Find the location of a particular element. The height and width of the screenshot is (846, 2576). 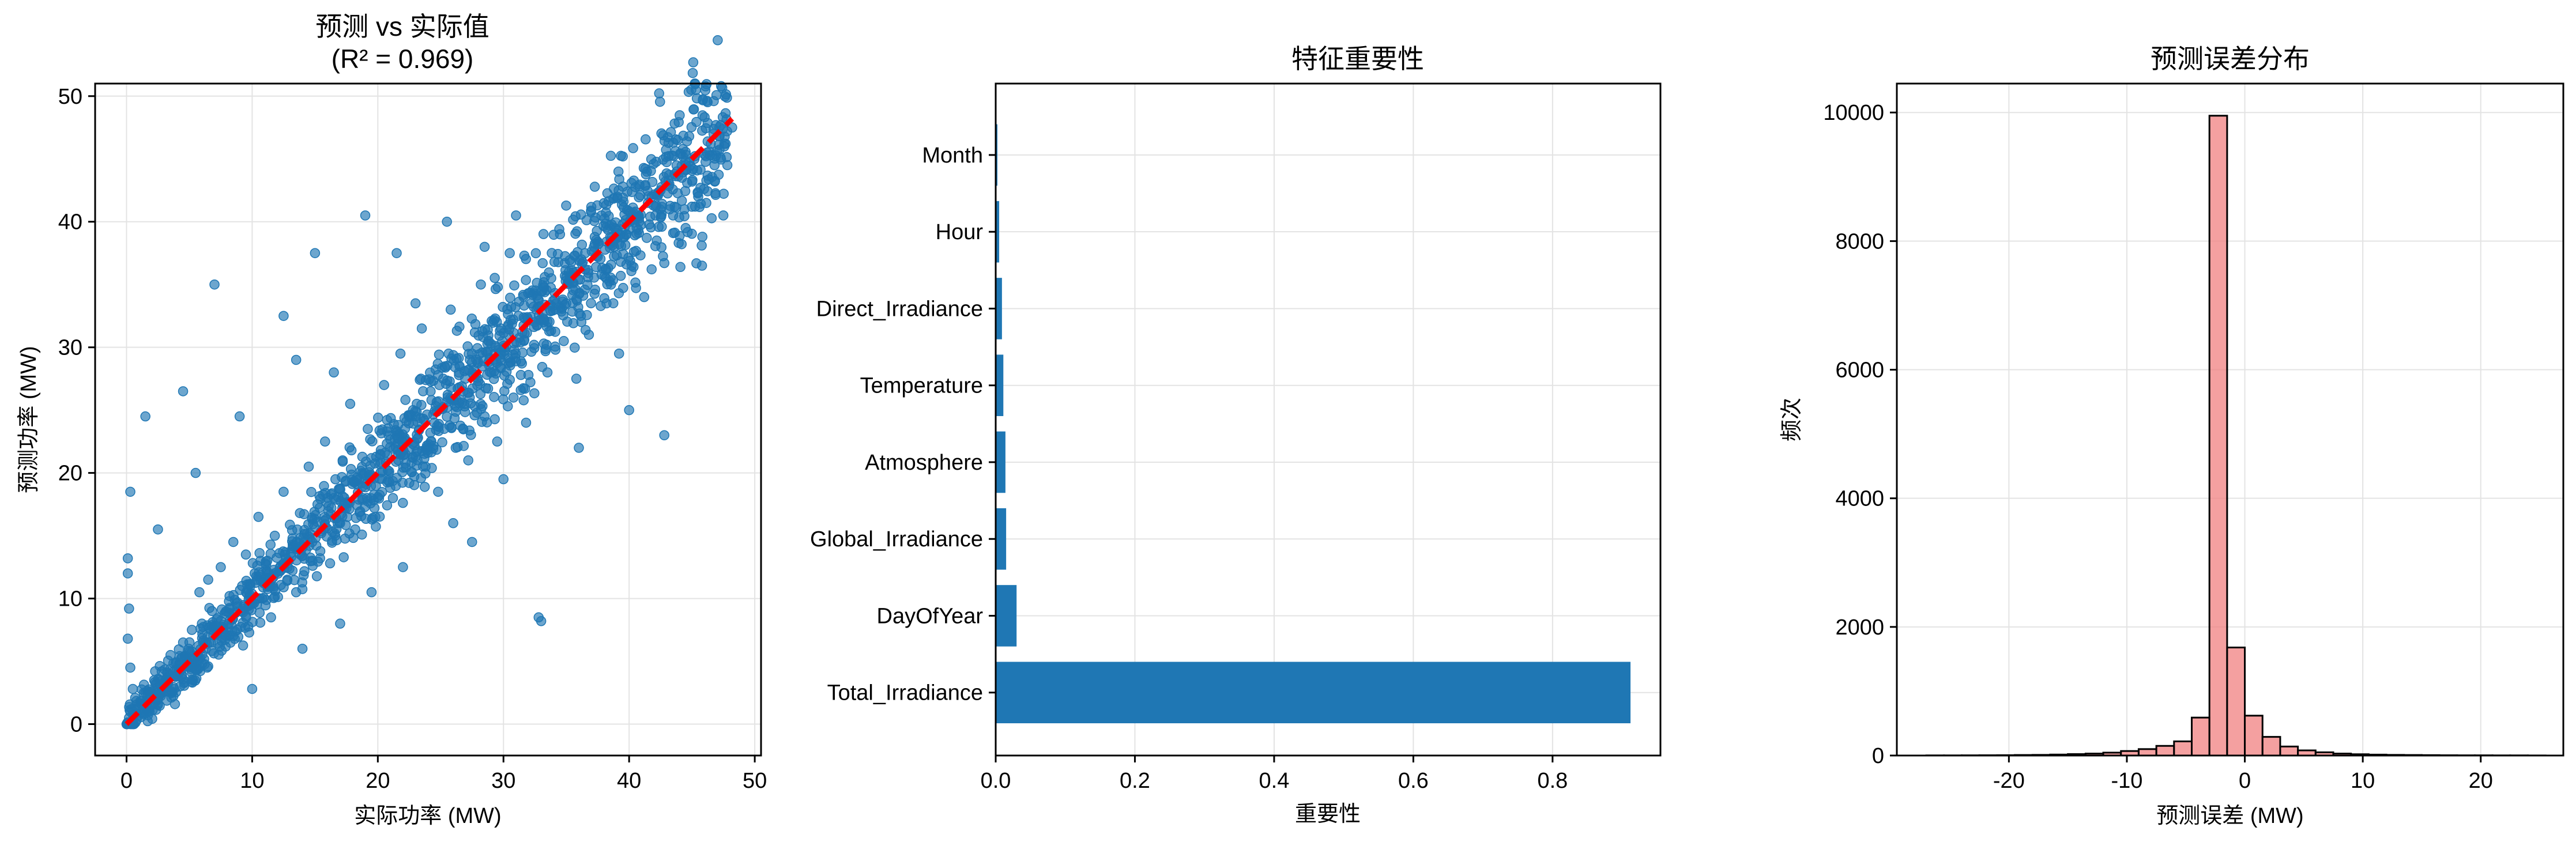

x-tick-label: 10 is located at coordinates (2363, 781).